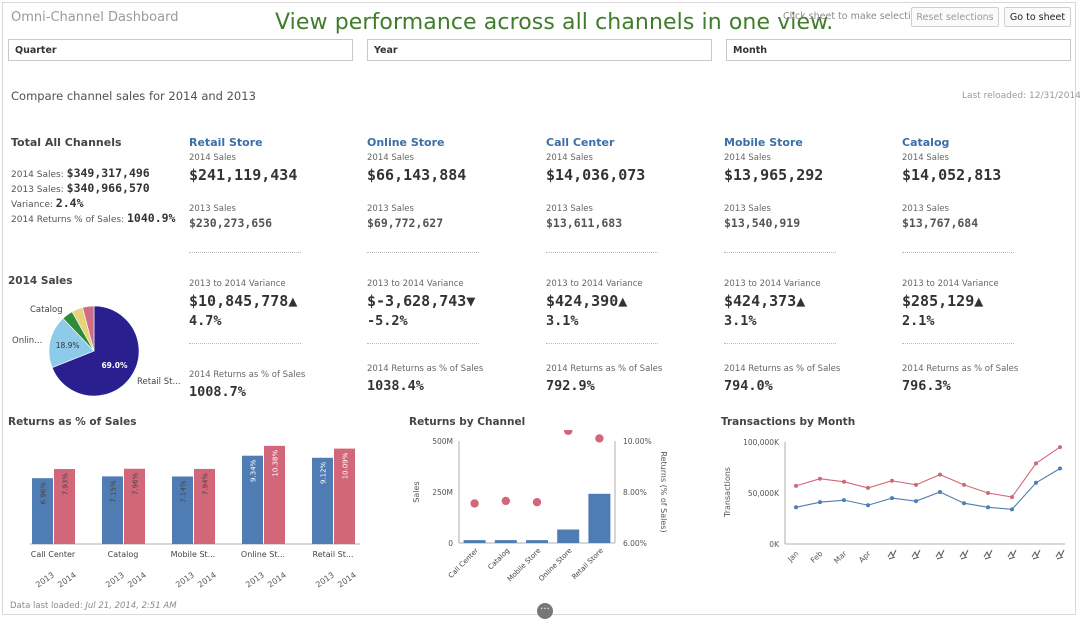 This screenshot has height=619, width=1080. Describe the element at coordinates (406, 142) in the screenshot. I see `channel-name-online-store: Online Store` at that location.